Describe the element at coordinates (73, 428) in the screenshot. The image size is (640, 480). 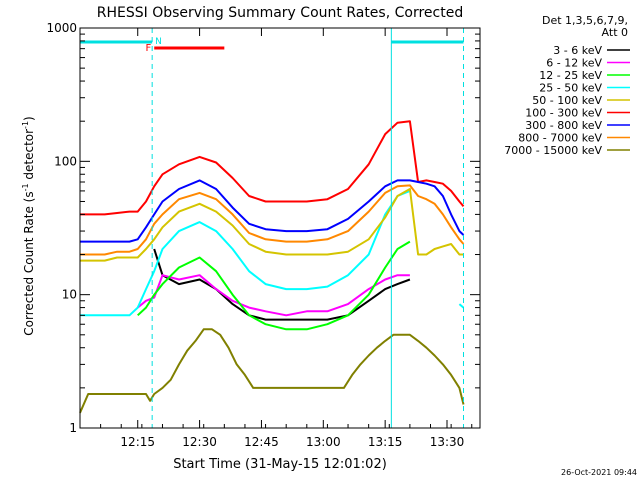
I see `y-tick-label-1: 1` at that location.